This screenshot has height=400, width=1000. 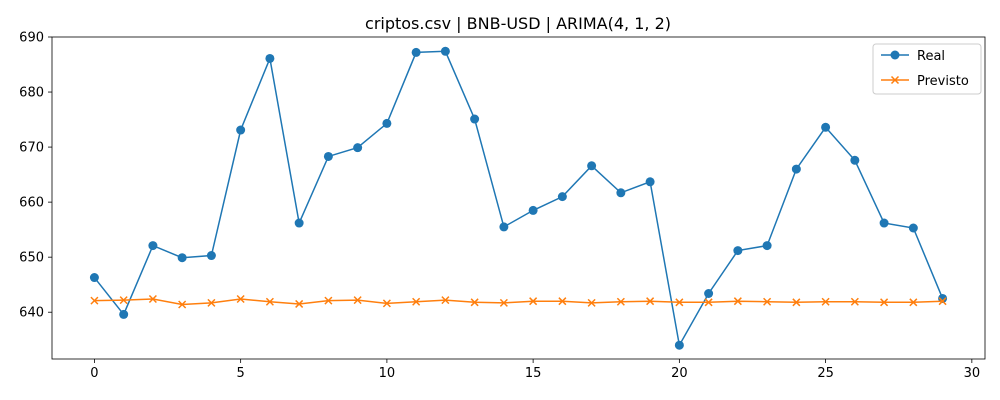 I want to click on y-tick-label: 650, so click(x=31, y=258).